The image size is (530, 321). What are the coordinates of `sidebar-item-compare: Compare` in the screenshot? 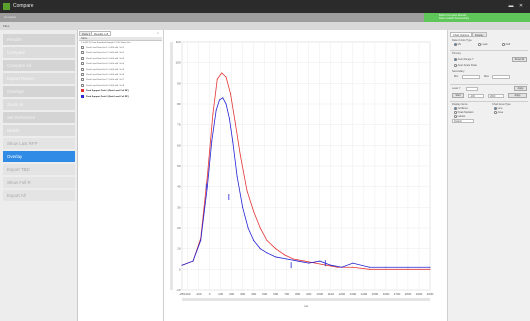 It's located at (39, 52).